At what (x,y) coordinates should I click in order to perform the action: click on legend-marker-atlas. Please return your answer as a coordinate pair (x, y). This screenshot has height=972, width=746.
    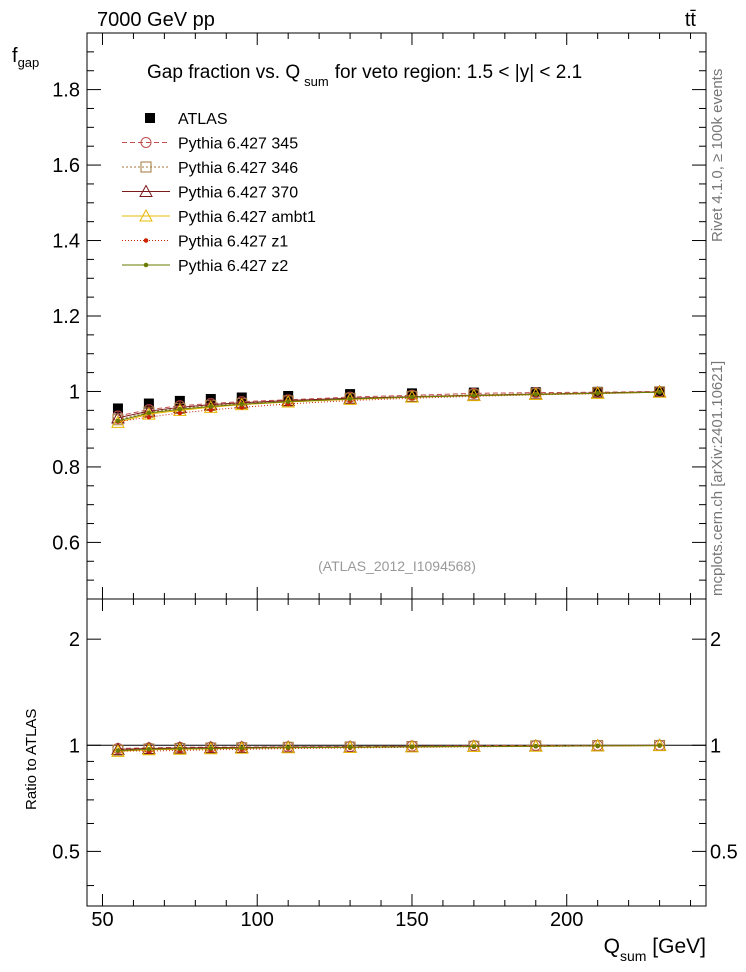
    Looking at the image, I should click on (150, 118).